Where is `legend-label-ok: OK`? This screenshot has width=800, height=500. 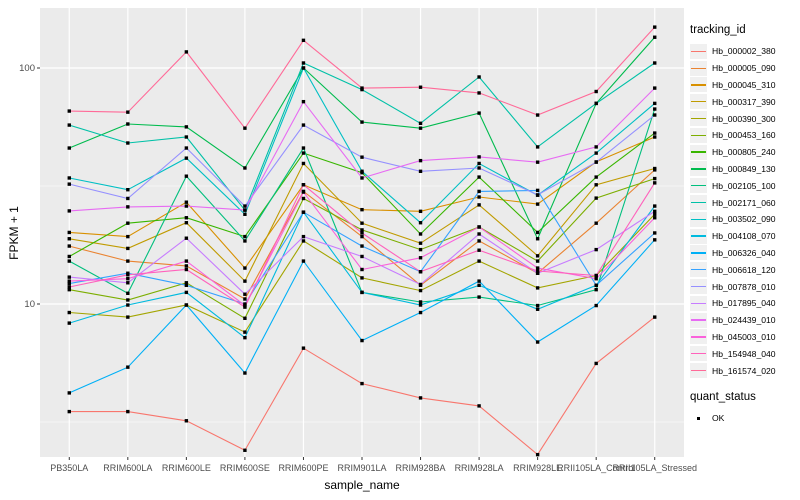 legend-label-ok: OK is located at coordinates (718, 418).